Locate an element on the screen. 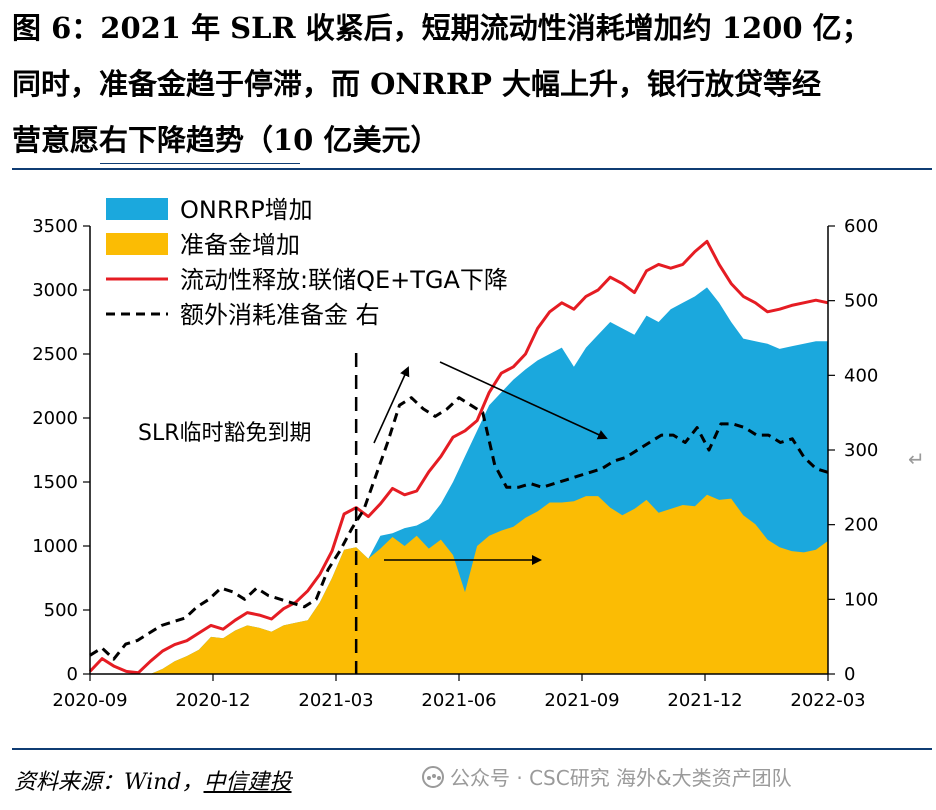 This screenshot has width=936, height=810. y-right-tick-label: 200 is located at coordinates (861, 525).